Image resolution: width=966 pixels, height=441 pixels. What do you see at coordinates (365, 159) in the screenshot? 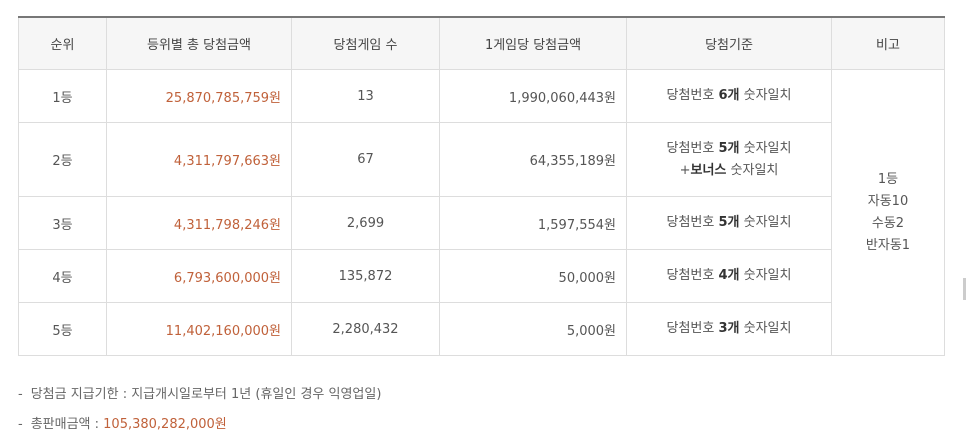
I see `winning-games-cell: 67` at bounding box center [365, 159].